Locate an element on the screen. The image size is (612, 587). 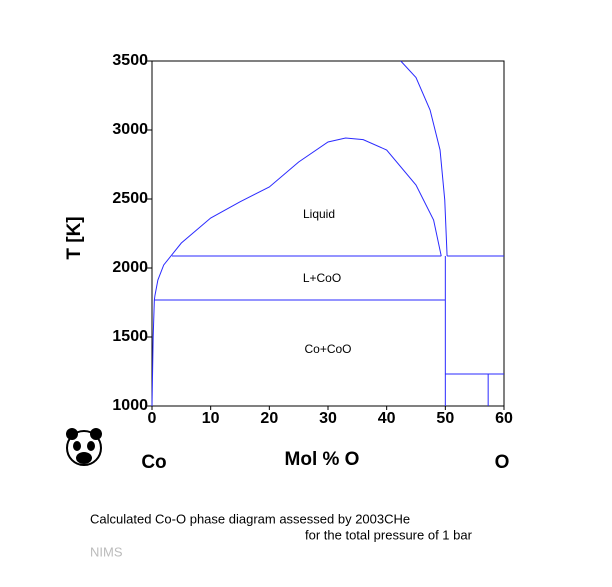
caption-line: for the total pressure of 1 bar is located at coordinates (389, 534).